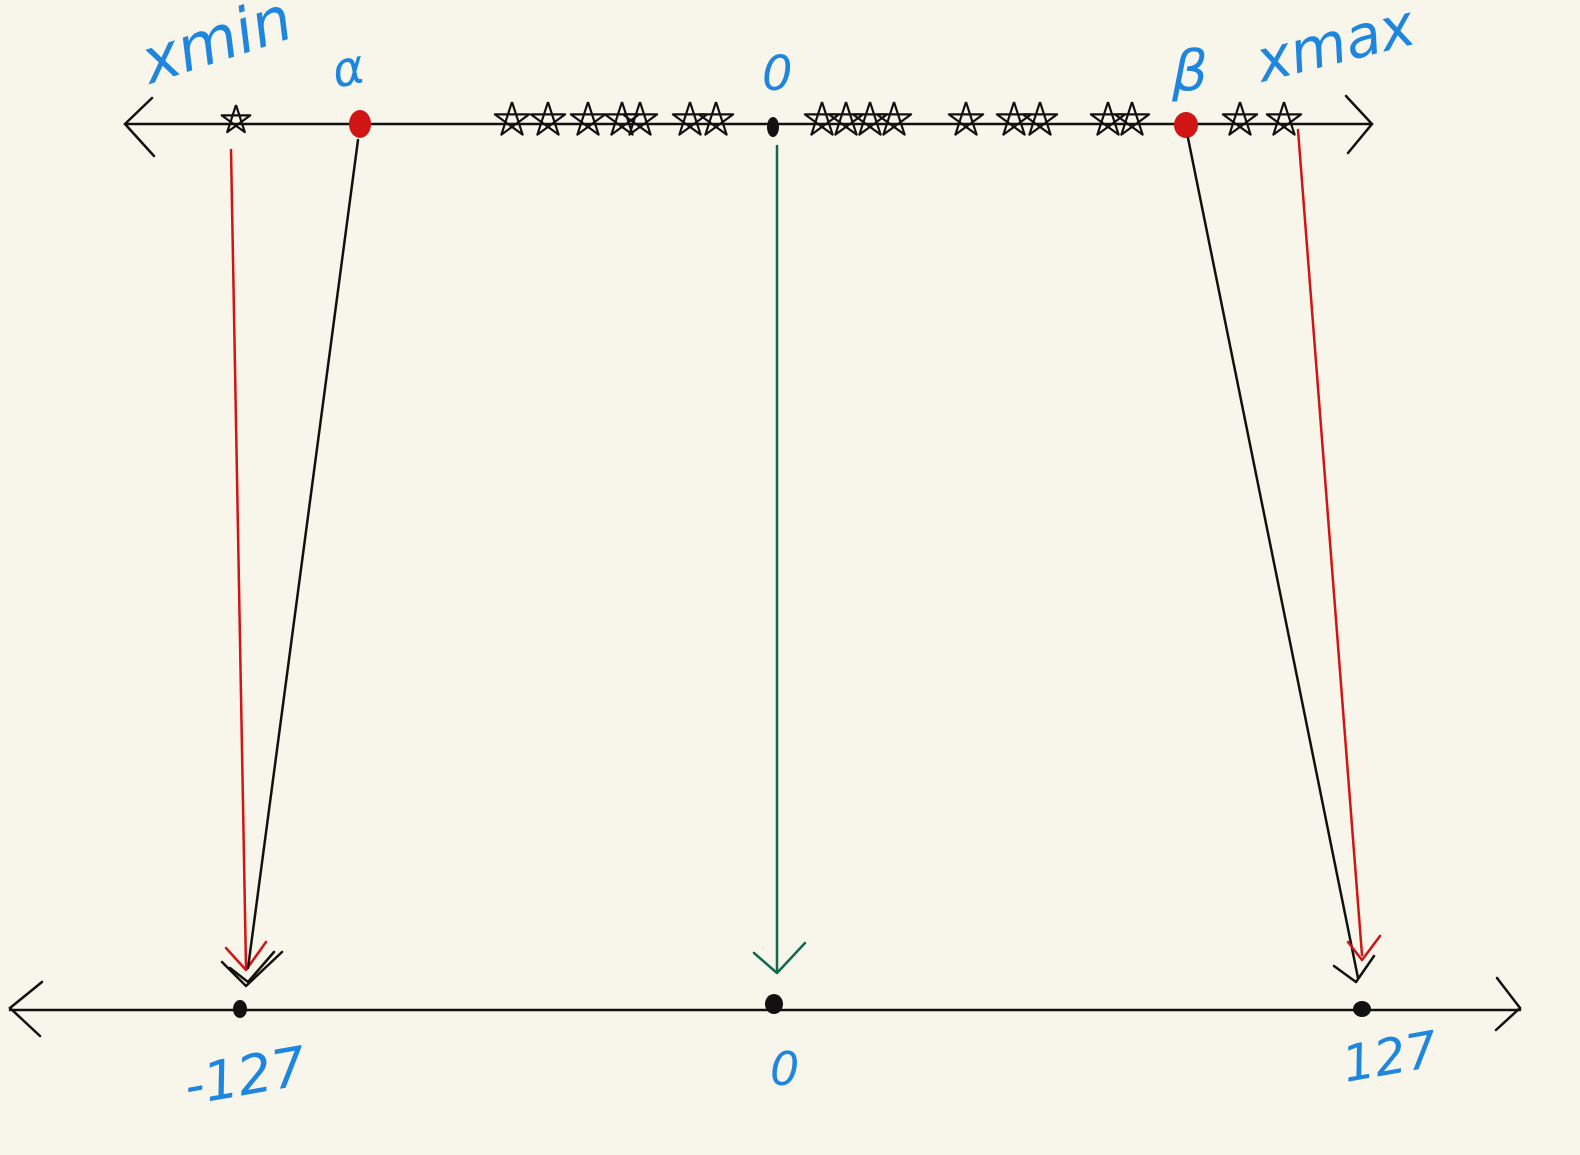  I want to click on top-left-arrowhead, so click(139, 127).